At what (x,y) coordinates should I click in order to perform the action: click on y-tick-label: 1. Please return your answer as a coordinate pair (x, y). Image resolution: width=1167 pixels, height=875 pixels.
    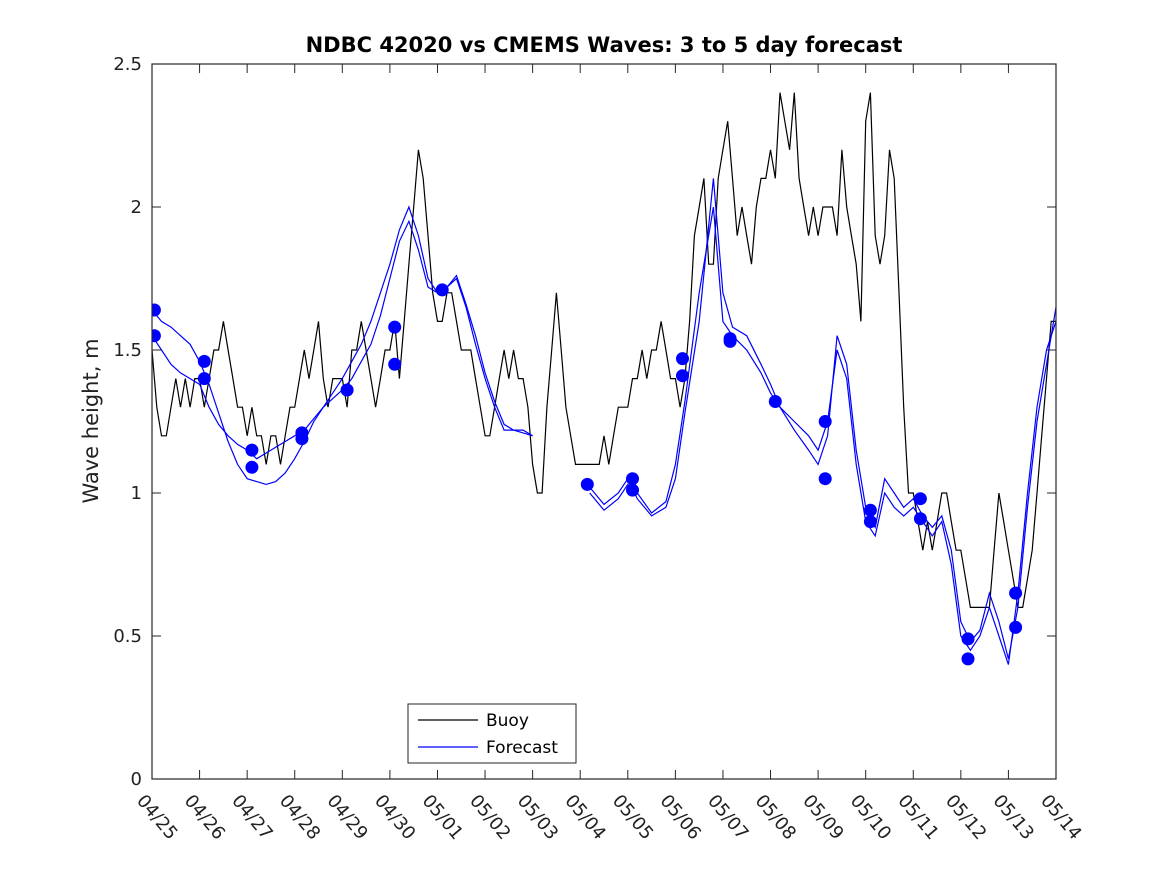
    Looking at the image, I should click on (136, 493).